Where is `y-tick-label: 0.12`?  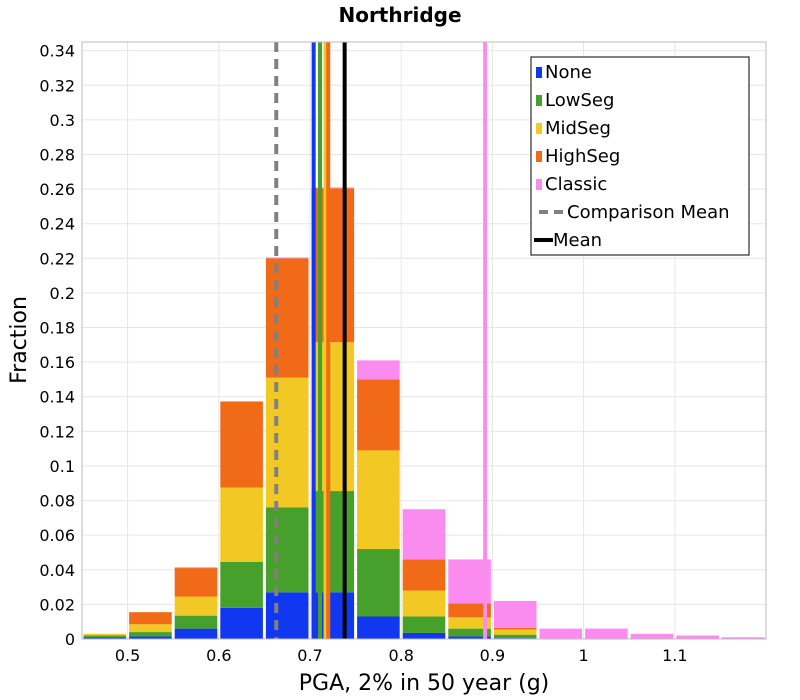
y-tick-label: 0.12 is located at coordinates (57, 431).